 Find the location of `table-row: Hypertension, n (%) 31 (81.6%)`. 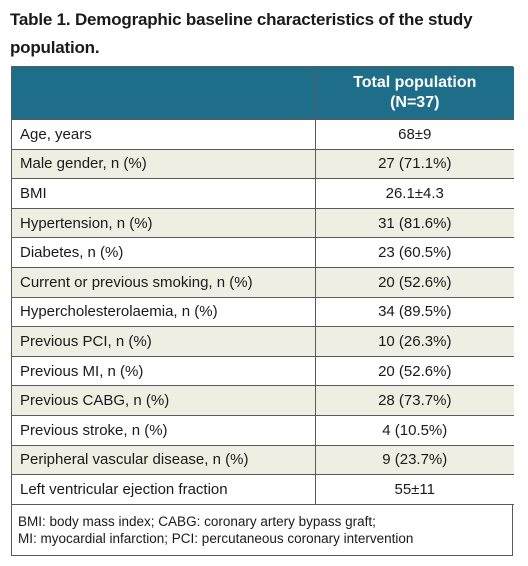

table-row: Hypertension, n (%) 31 (81.6%) is located at coordinates (263, 223).